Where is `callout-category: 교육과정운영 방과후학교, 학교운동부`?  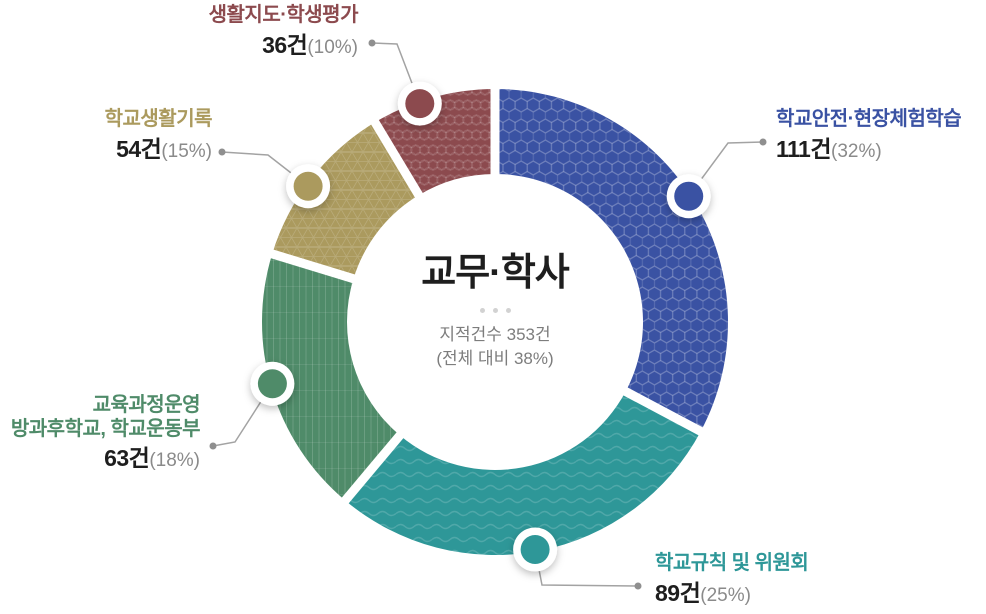 callout-category: 교육과정운영 방과후학교, 학교운동부 is located at coordinates (105, 417).